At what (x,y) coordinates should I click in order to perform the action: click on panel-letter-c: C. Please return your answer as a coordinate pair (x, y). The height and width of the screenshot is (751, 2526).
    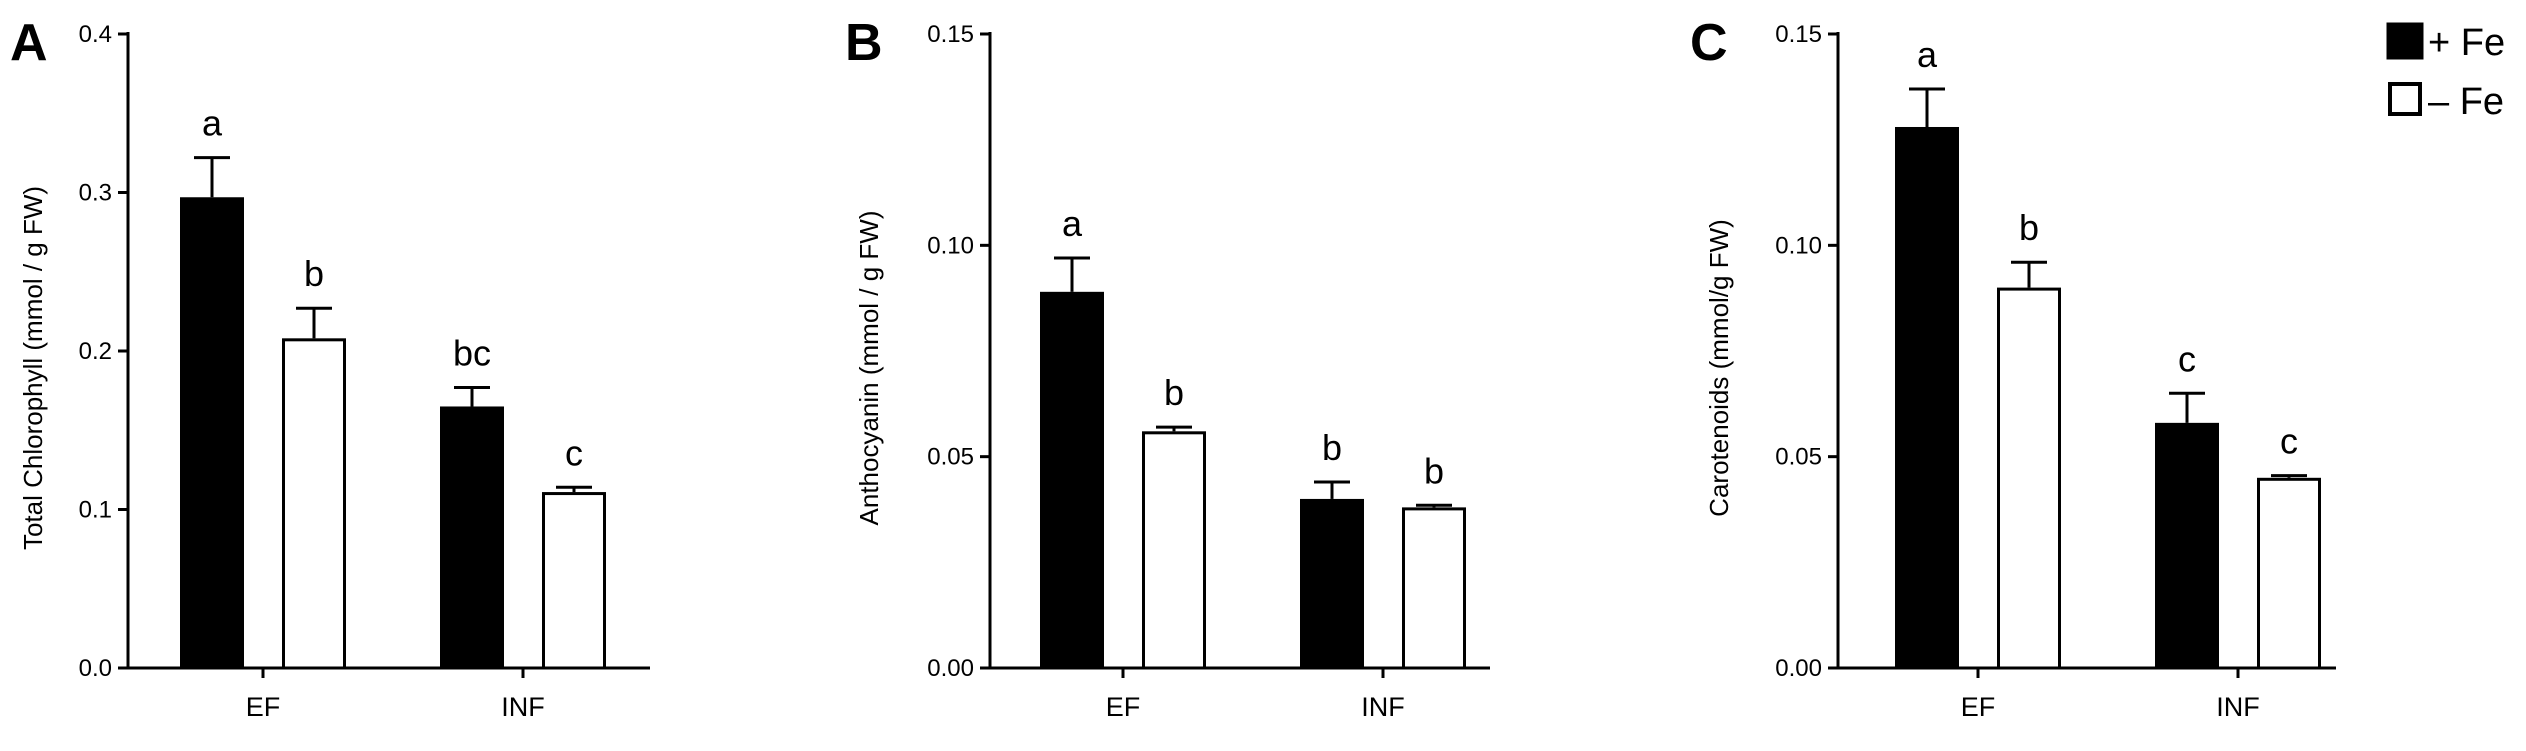
    Looking at the image, I should click on (1709, 43).